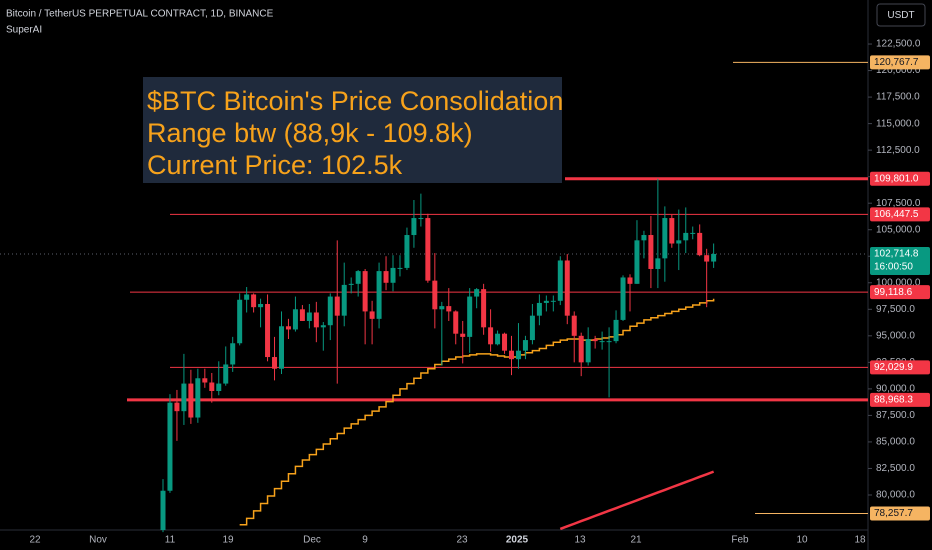 The image size is (932, 550). Describe the element at coordinates (898, 123) in the screenshot. I see `y-tick-label: 115,000.0` at that location.